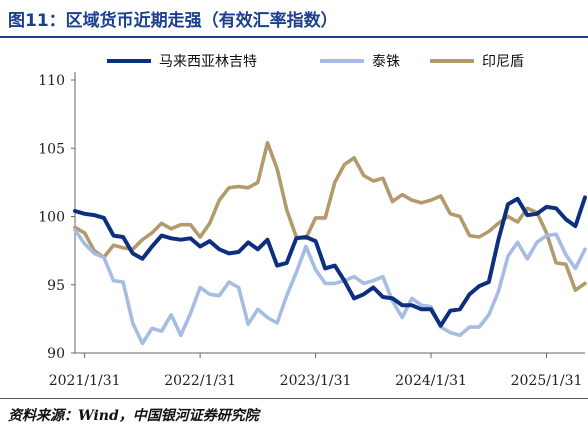 The height and width of the screenshot is (430, 588). What do you see at coordinates (51, 81) in the screenshot?
I see `y-tick-label: 110` at bounding box center [51, 81].